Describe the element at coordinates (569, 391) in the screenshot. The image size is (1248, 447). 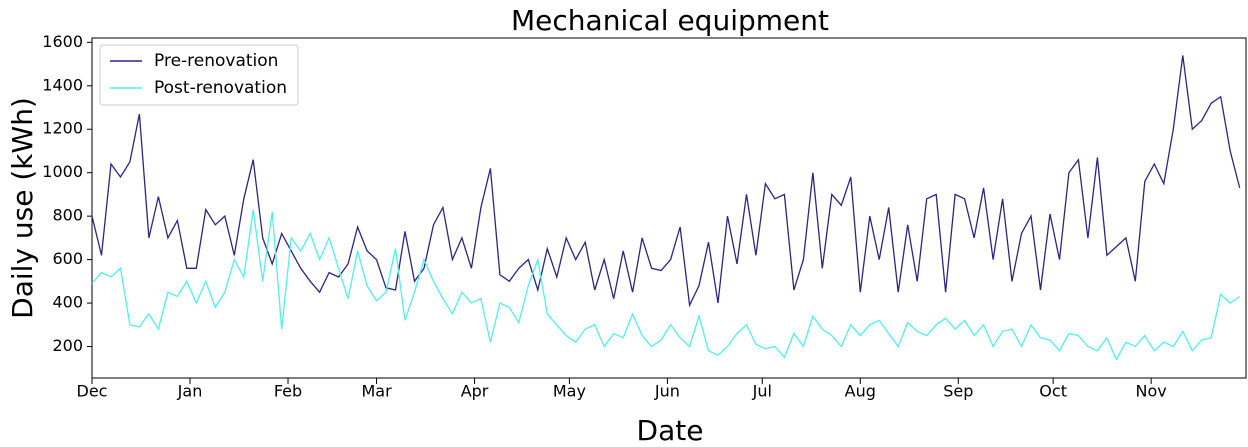
I see `x-tick-label: May` at that location.